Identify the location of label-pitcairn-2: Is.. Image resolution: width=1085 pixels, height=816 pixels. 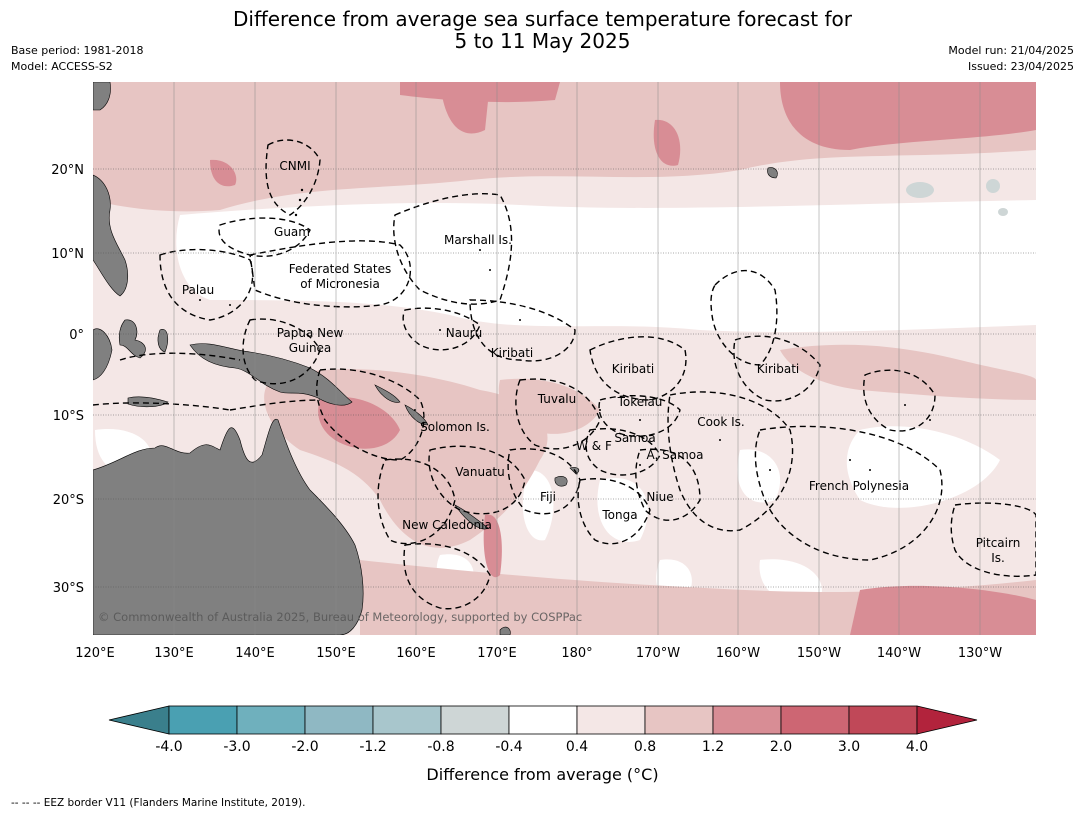
(998, 558).